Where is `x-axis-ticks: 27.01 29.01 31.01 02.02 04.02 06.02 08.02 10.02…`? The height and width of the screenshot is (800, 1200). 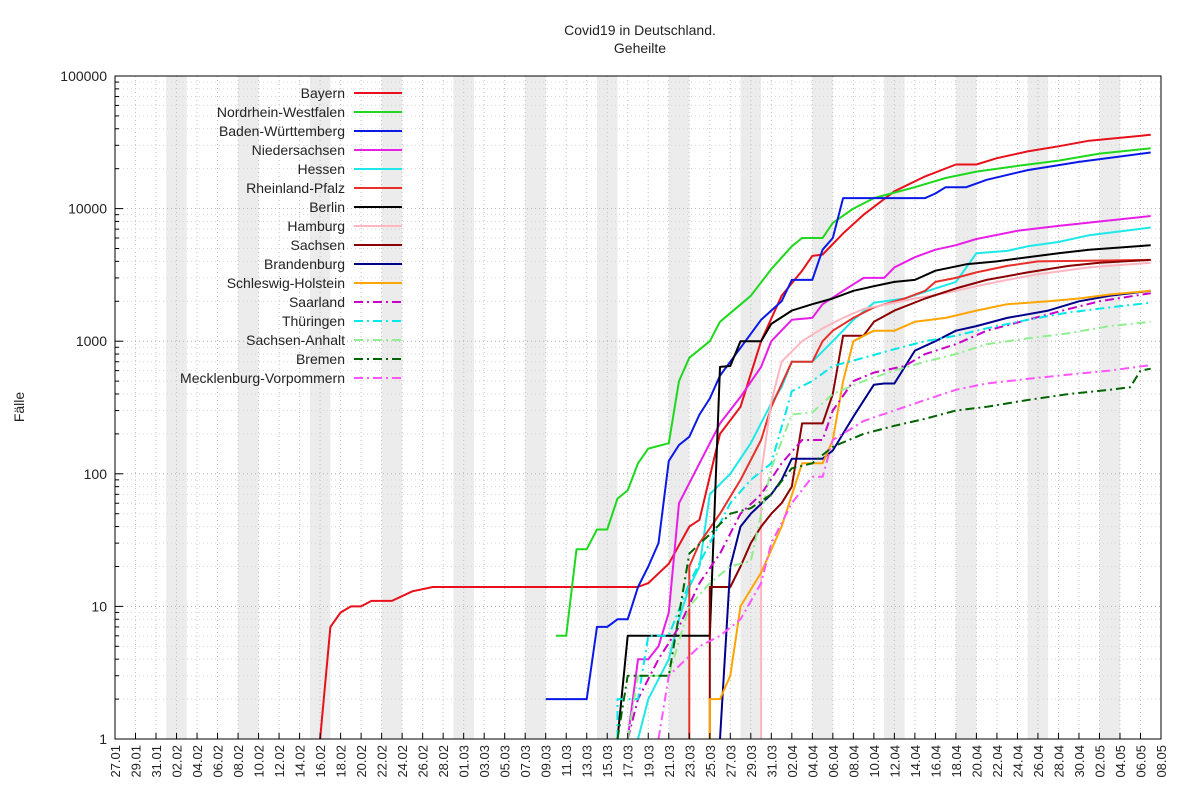
x-axis-ticks: 27.01 29.01 31.01 02.02 04.02 06.02 08.02 10.02… is located at coordinates (638, 755).